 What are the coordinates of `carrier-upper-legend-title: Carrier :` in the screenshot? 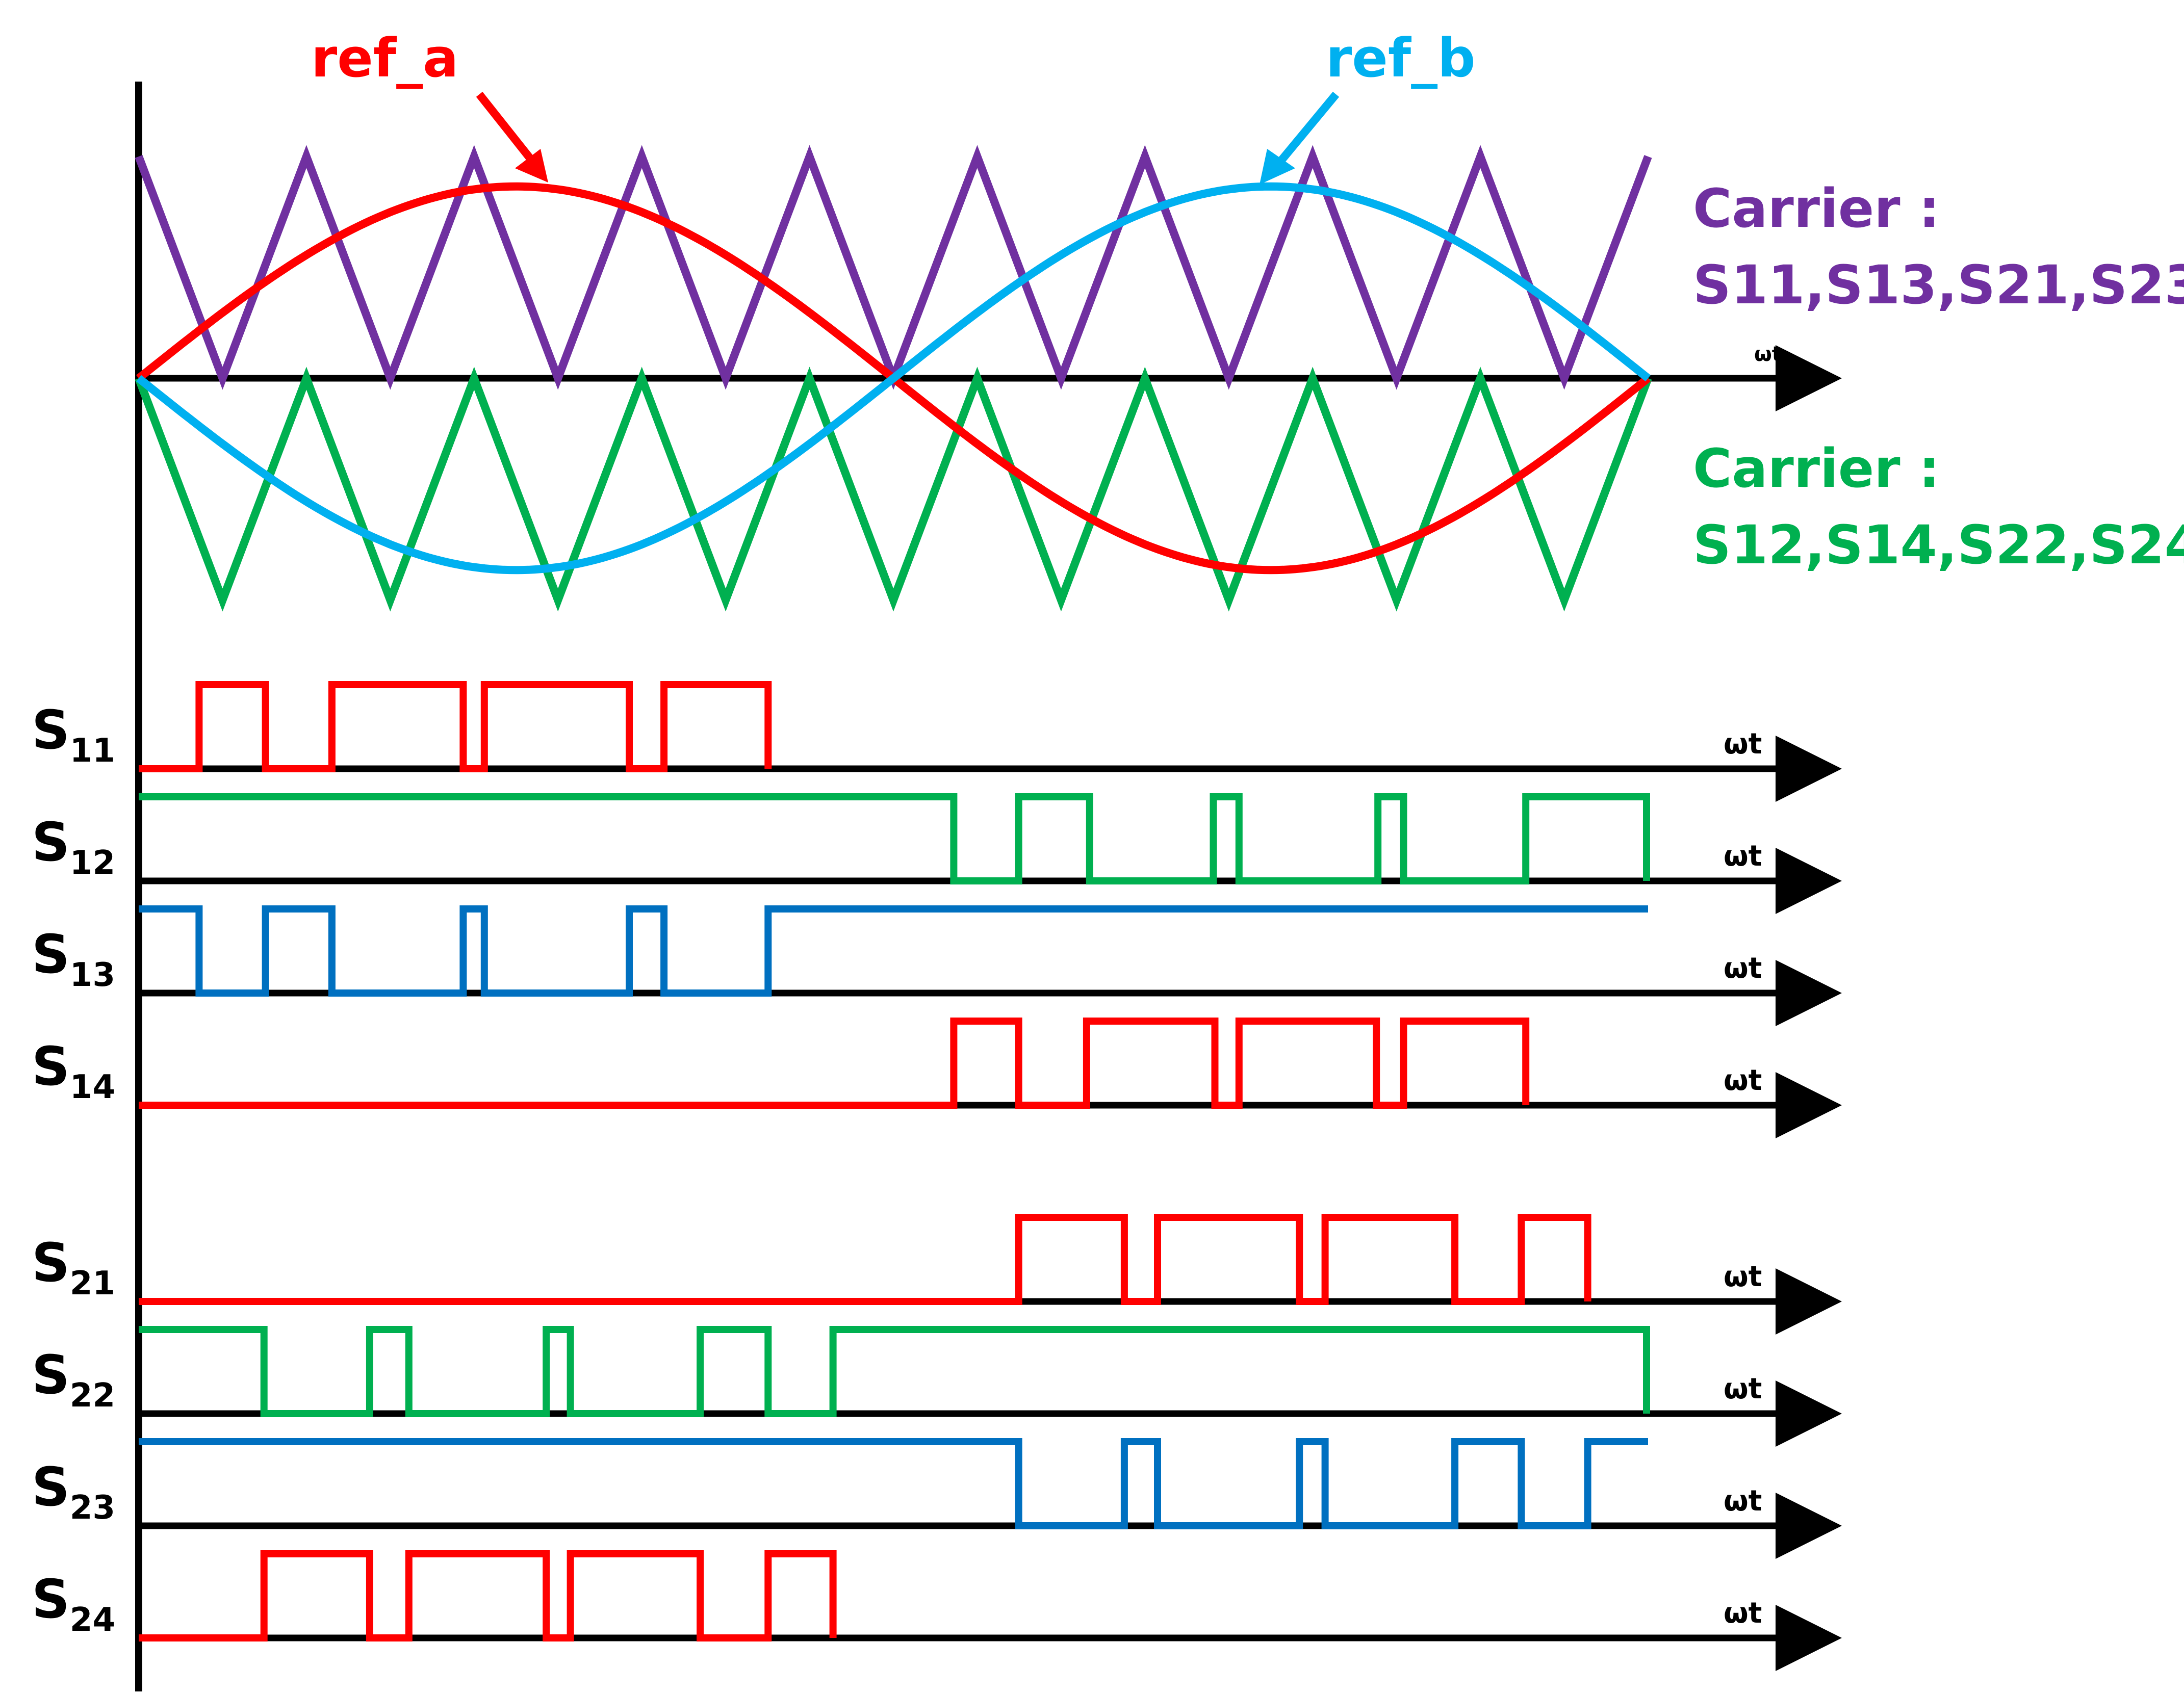 It's located at (1816, 208).